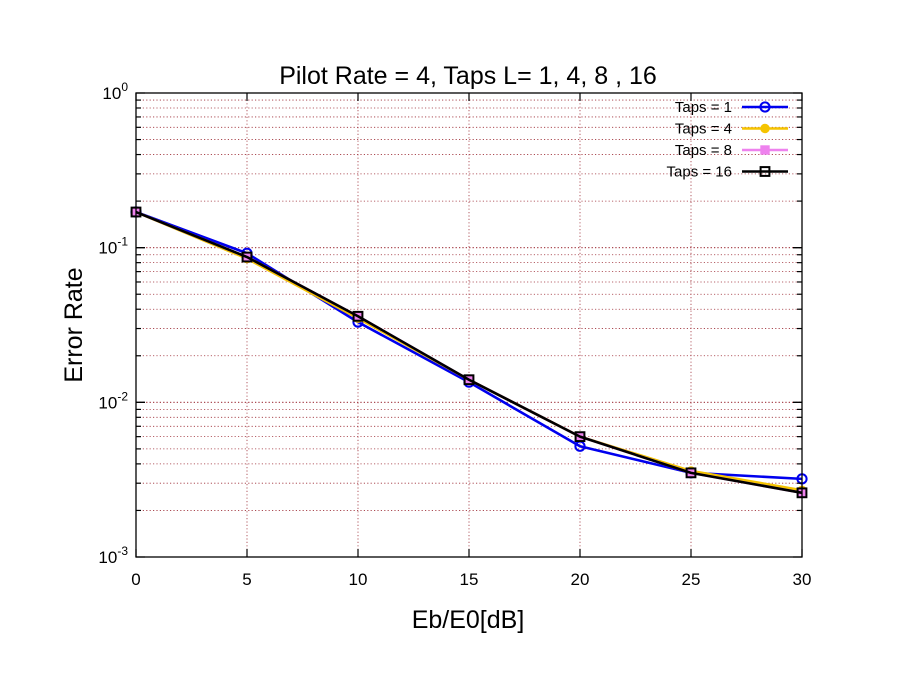  I want to click on y-tick-exponent: -2, so click(122, 396).